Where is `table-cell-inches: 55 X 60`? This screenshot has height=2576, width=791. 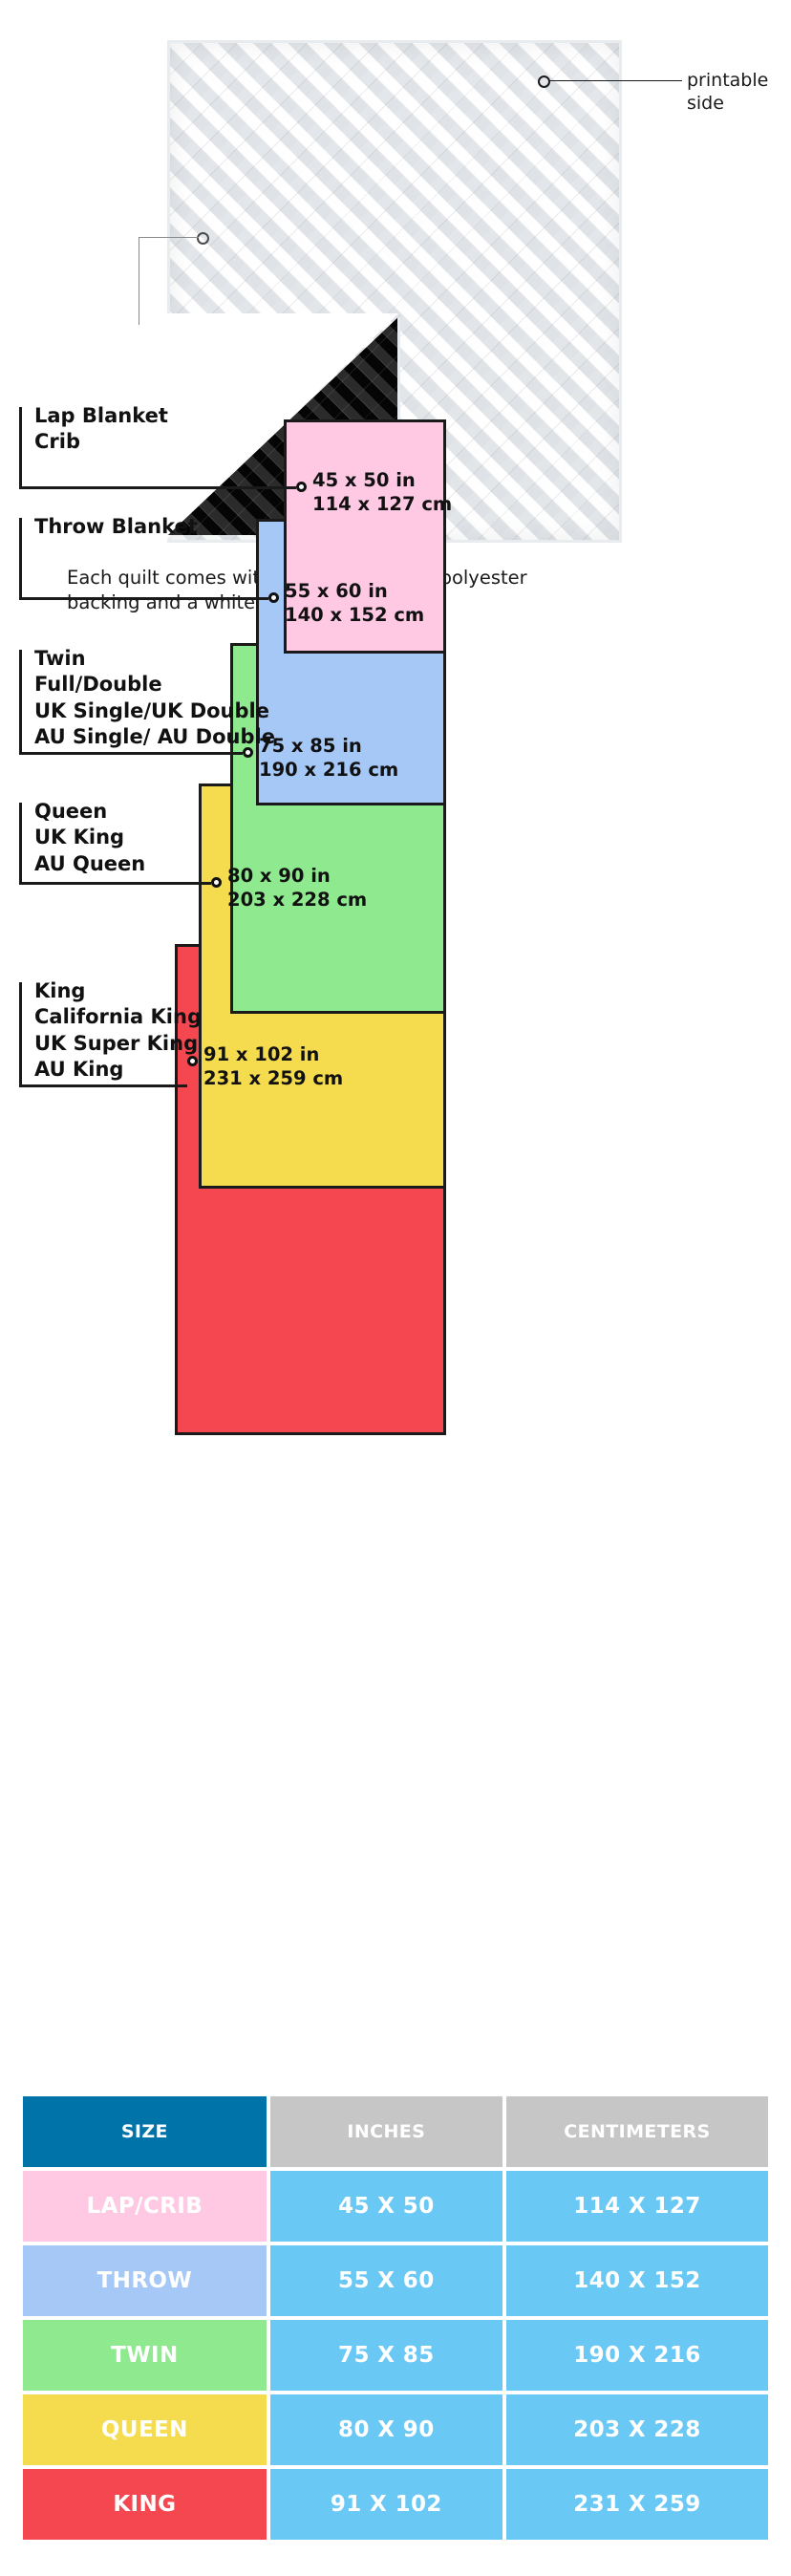 table-cell-inches: 55 X 60 is located at coordinates (385, 2280).